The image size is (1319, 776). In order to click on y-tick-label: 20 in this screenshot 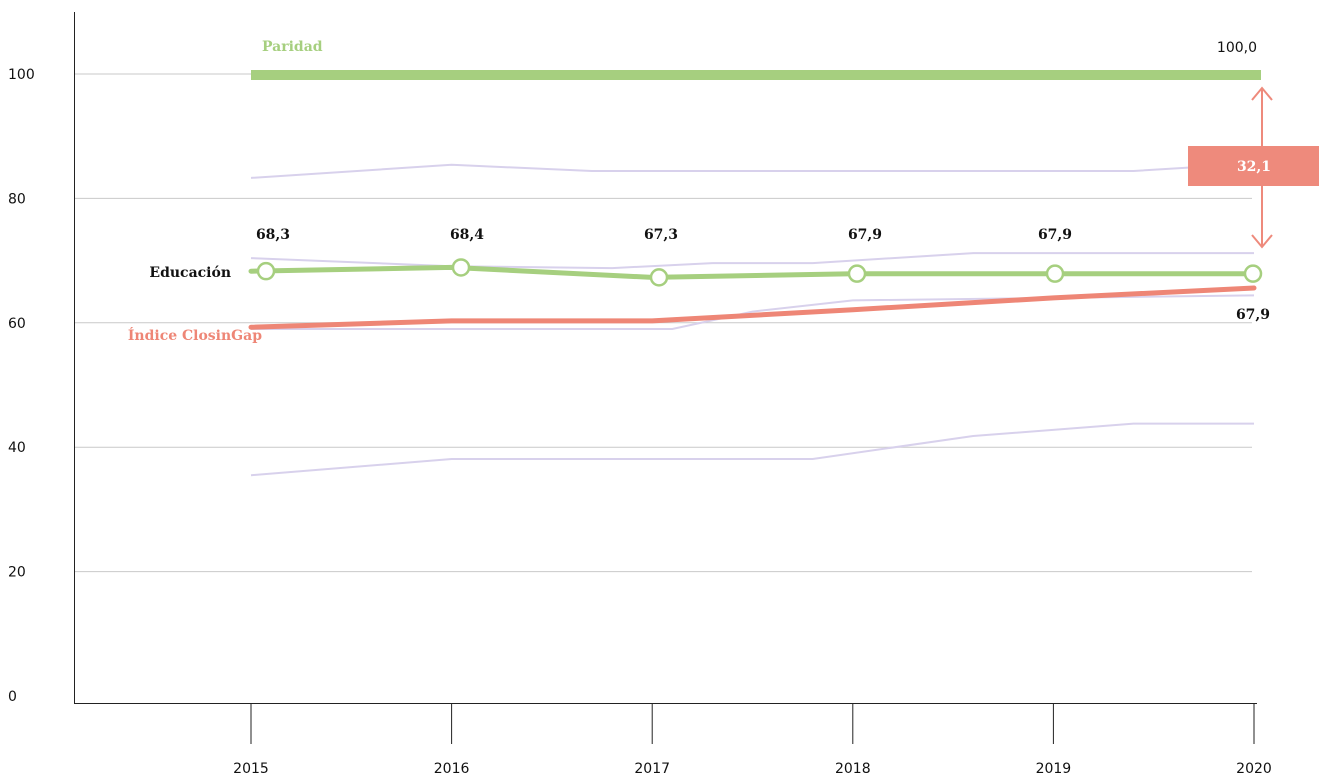, I will do `click(17, 573)`.